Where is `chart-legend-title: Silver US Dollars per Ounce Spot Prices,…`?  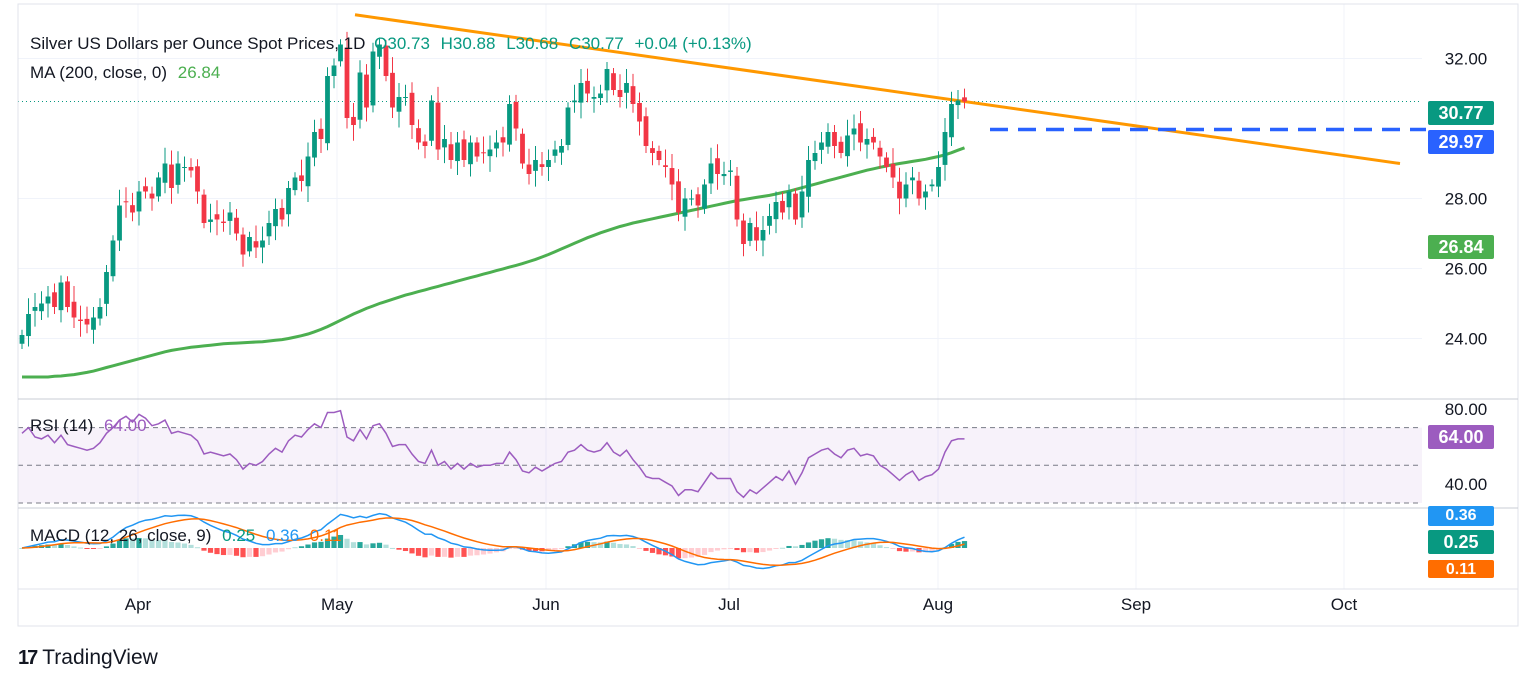 chart-legend-title: Silver US Dollars per Ounce Spot Prices,… is located at coordinates (391, 44).